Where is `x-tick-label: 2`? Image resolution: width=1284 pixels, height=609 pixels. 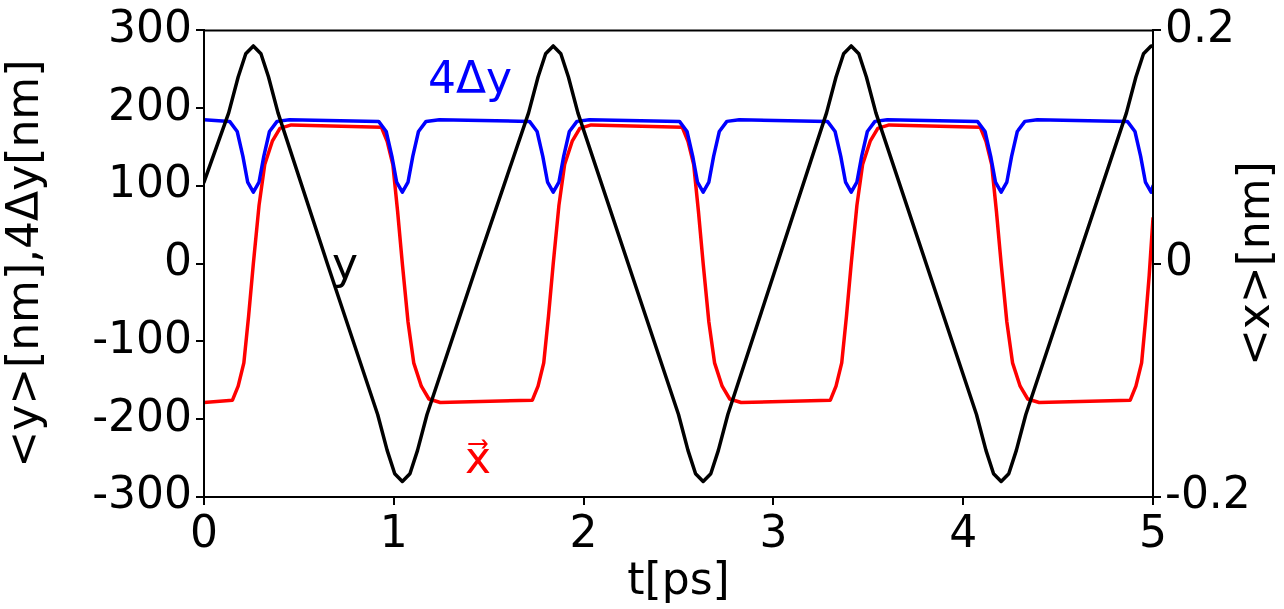
x-tick-label: 2 is located at coordinates (583, 531).